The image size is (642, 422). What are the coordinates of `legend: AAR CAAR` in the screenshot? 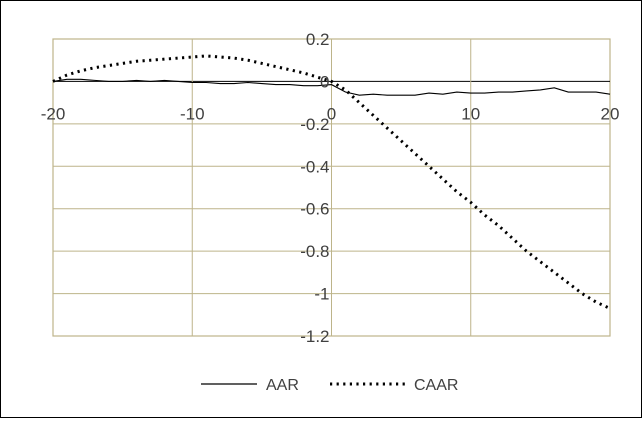 It's located at (329, 385).